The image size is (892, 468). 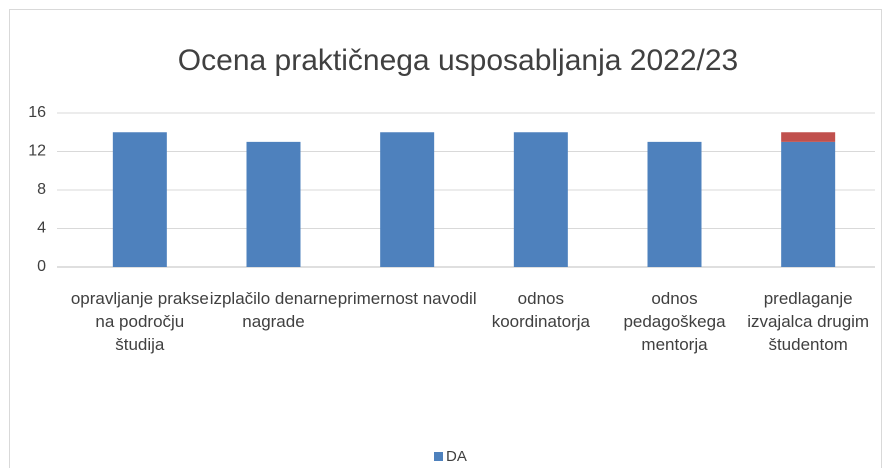 I want to click on x-tick-label-box: opravljanje prakse na področju študija, so click(x=139, y=321).